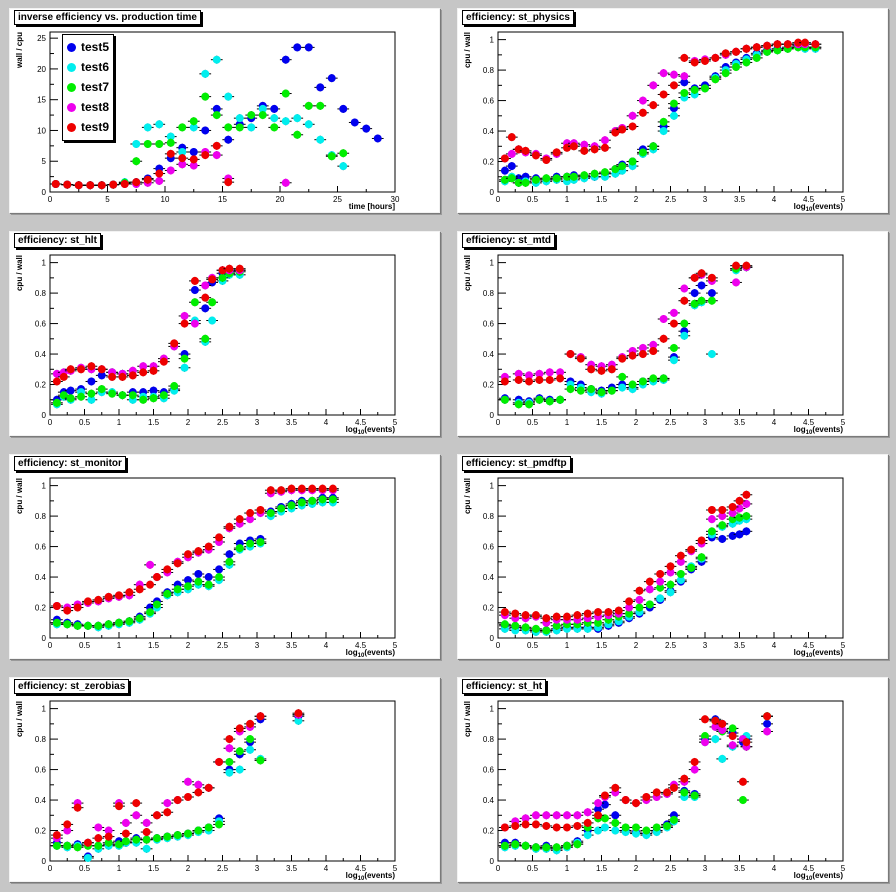 Image resolution: width=896 pixels, height=892 pixels. I want to click on x-tick-label: 1.5, so click(602, 422).